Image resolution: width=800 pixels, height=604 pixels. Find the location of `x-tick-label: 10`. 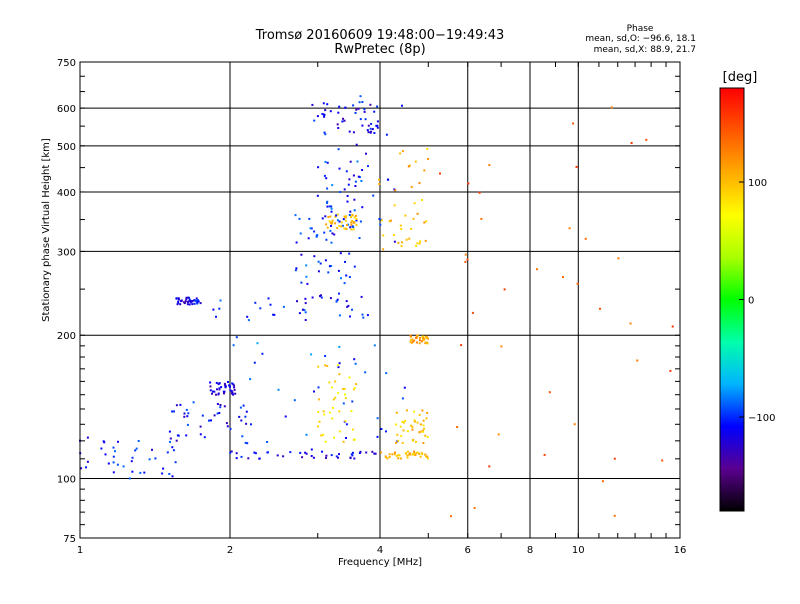

x-tick-label: 10 is located at coordinates (578, 550).